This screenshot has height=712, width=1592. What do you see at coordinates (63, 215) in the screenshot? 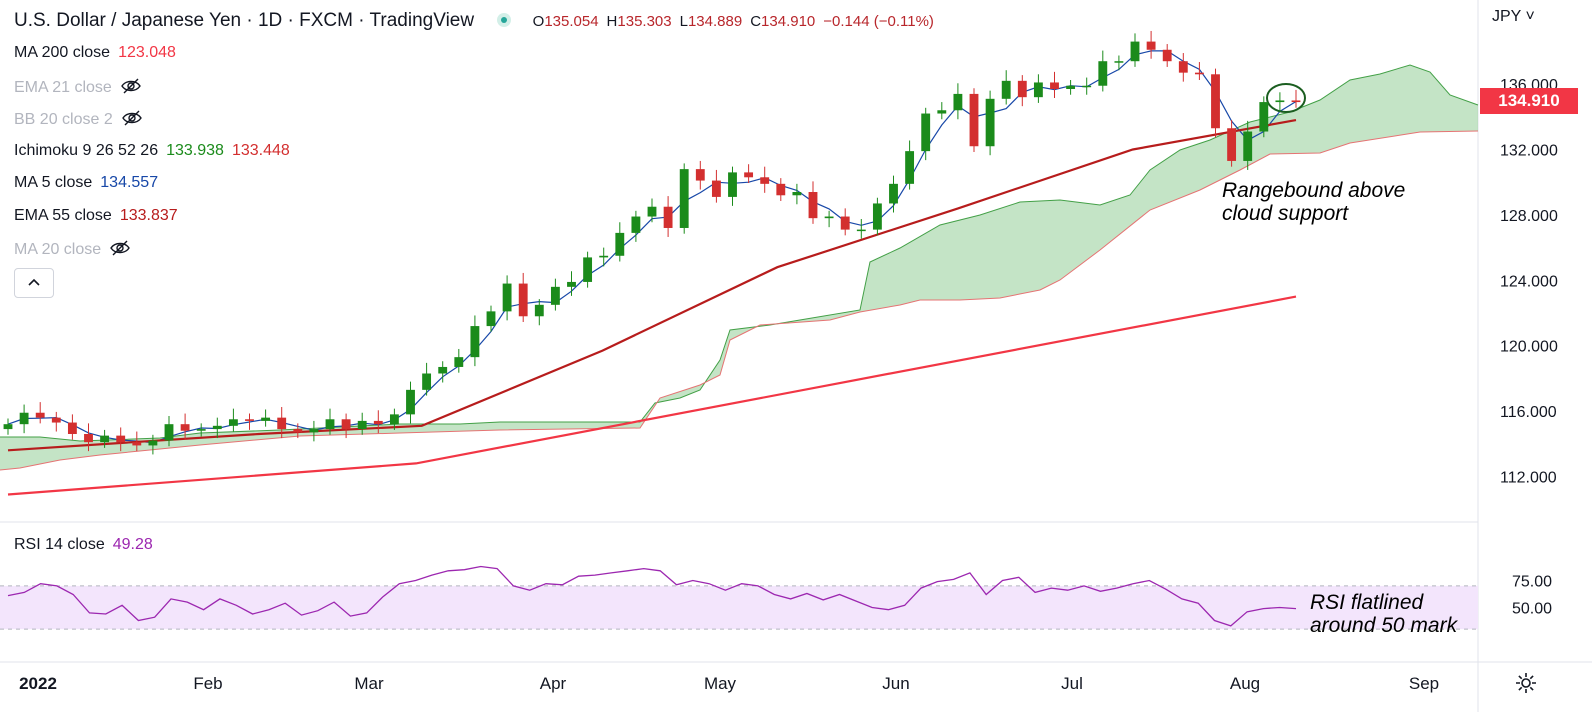
I see `indicator-name: EMA 55 close` at bounding box center [63, 215].